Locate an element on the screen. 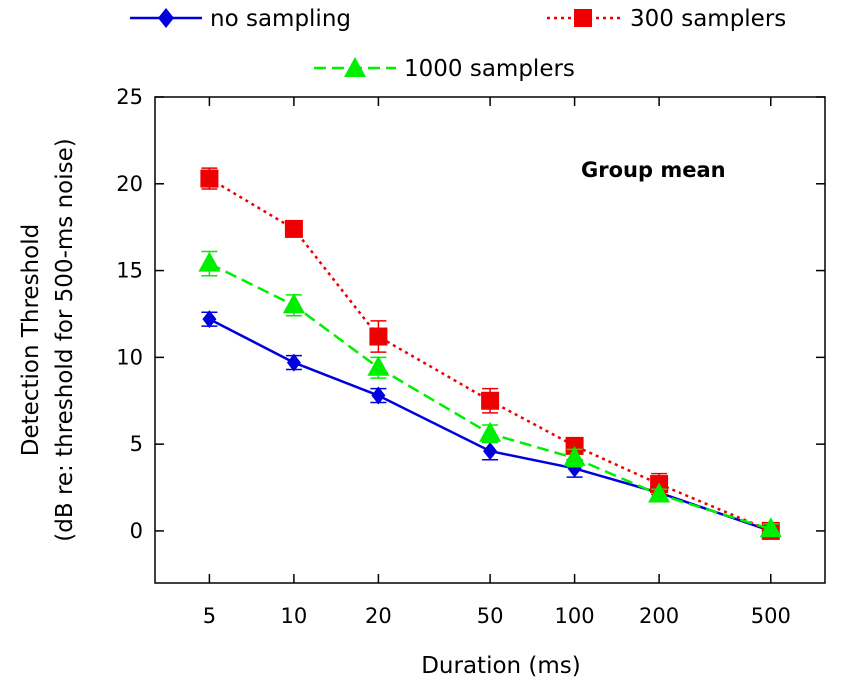  y-tick-label-0: 0 is located at coordinates (136, 531).